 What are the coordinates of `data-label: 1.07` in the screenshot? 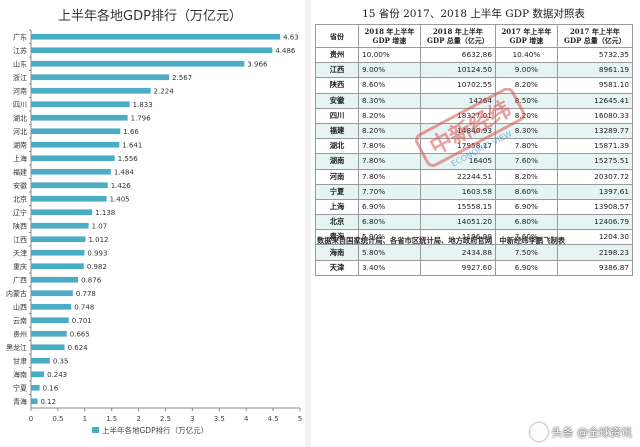 It's located at (100, 226).